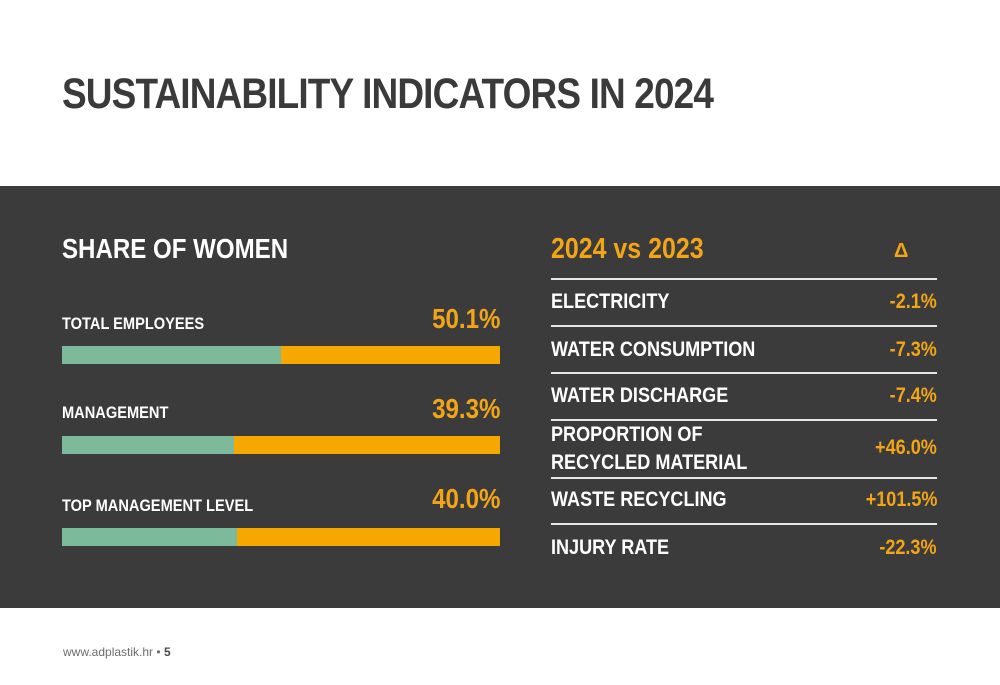 The height and width of the screenshot is (685, 1000). Describe the element at coordinates (627, 249) in the screenshot. I see `comparison-heading: 2024 vs 2023` at that location.